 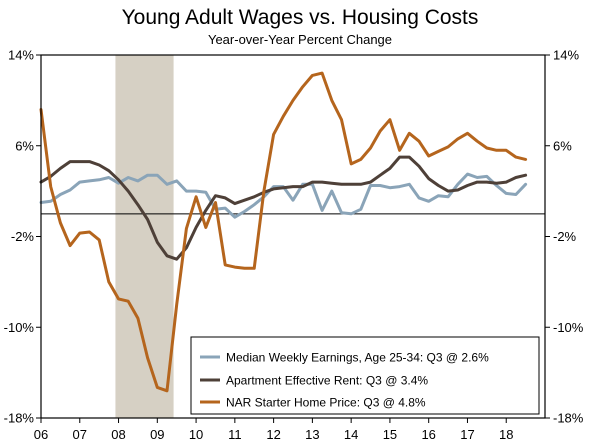 I want to click on x-tick-label: 16, so click(x=428, y=434).